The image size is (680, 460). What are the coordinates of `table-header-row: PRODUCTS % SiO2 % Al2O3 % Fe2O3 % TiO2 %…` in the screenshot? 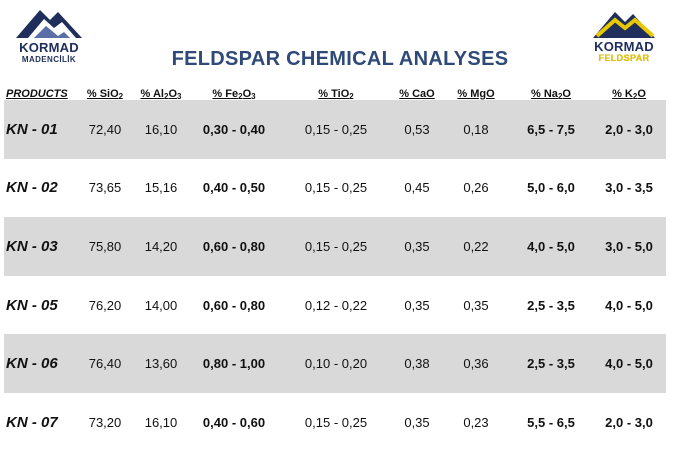 It's located at (335, 91).